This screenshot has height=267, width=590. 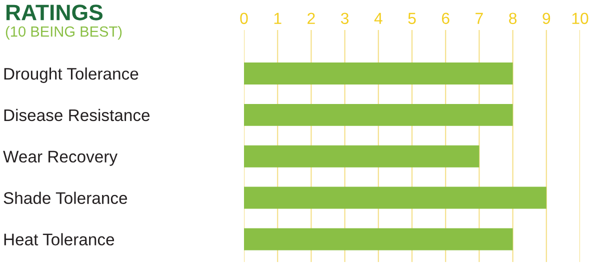 What do you see at coordinates (244, 18) in the screenshot?
I see `x-tick-label: 0` at bounding box center [244, 18].